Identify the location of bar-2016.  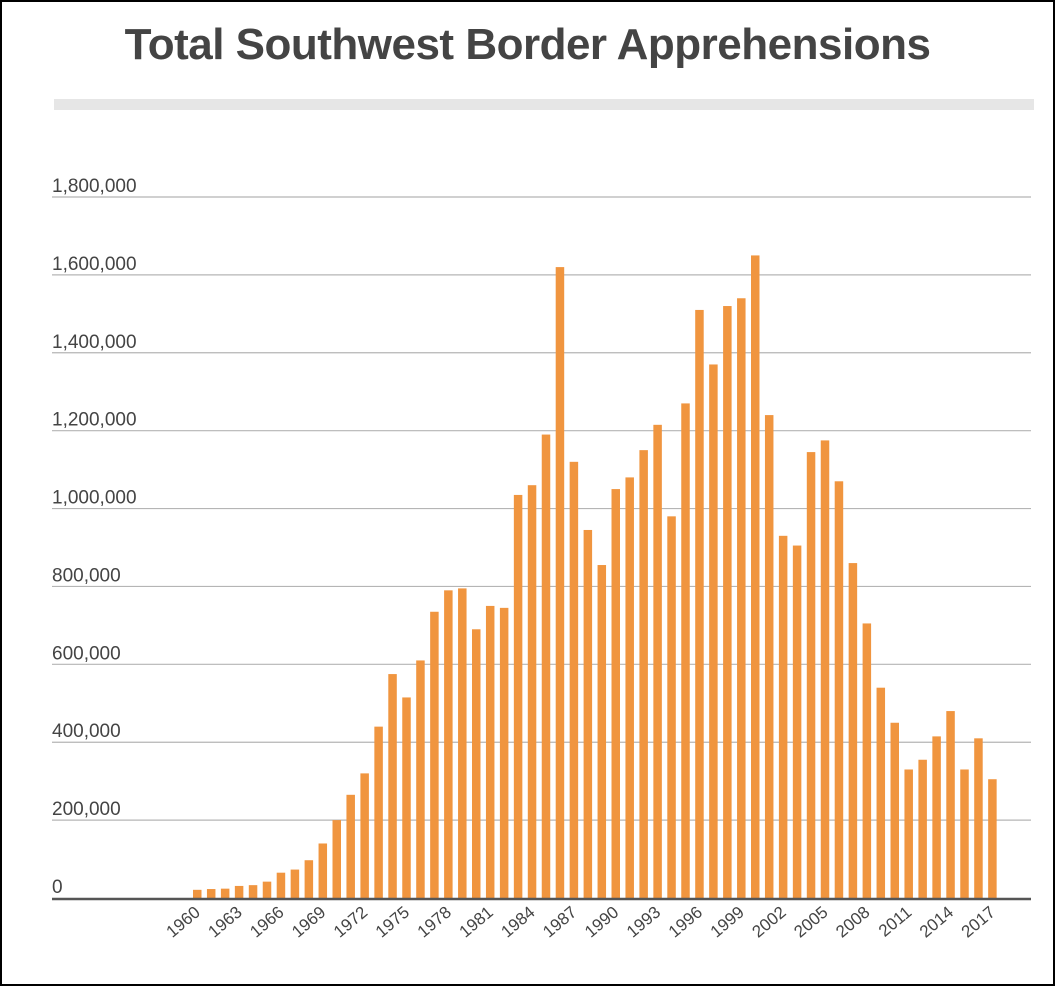
(978, 818).